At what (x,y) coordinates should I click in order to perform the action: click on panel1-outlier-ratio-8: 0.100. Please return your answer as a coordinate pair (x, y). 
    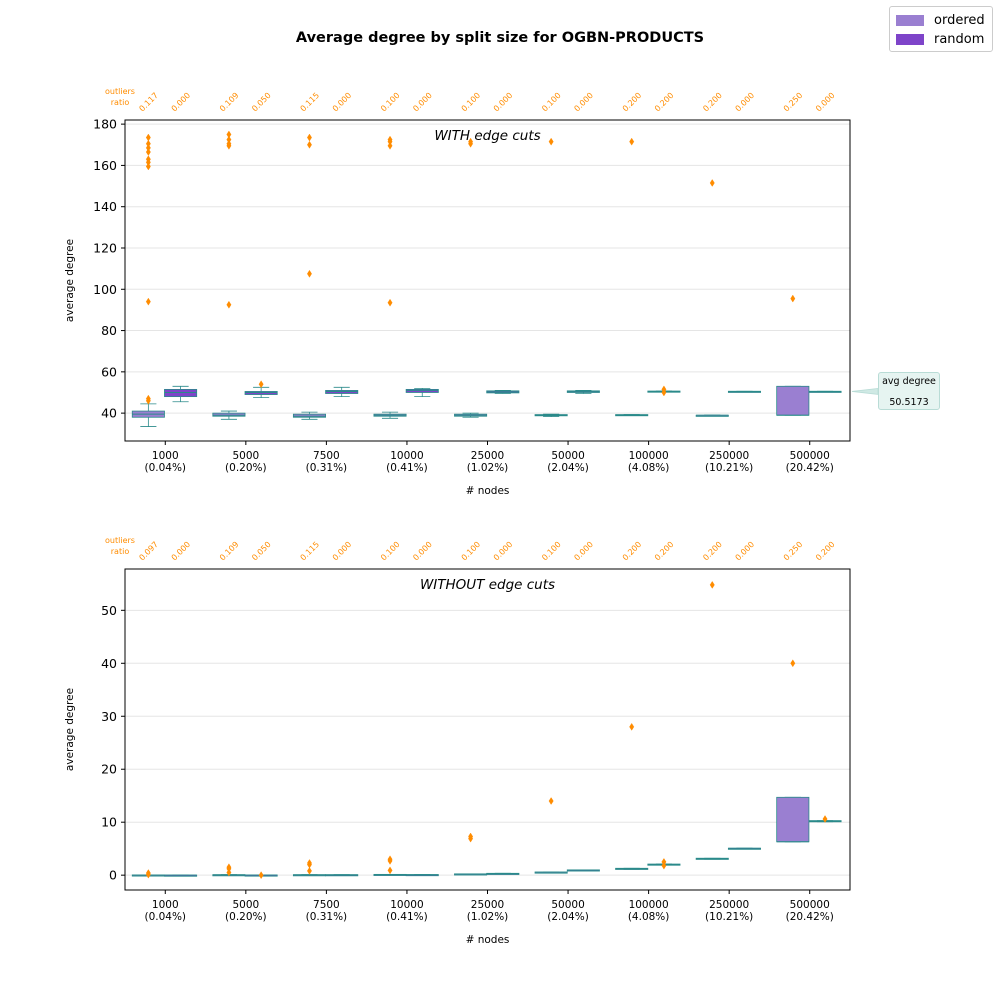
    Looking at the image, I should click on (471, 551).